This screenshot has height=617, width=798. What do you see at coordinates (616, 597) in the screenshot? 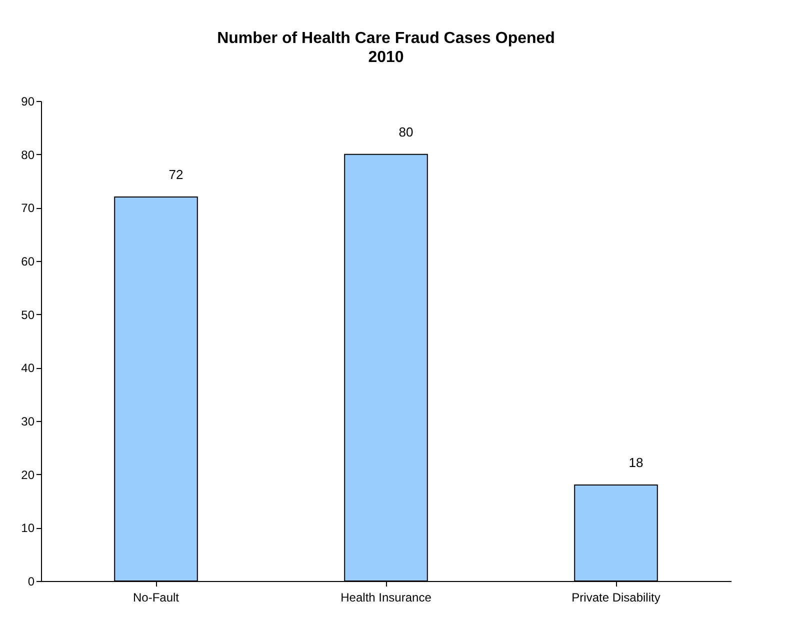
I see `x-tick-label: Private Disability` at bounding box center [616, 597].